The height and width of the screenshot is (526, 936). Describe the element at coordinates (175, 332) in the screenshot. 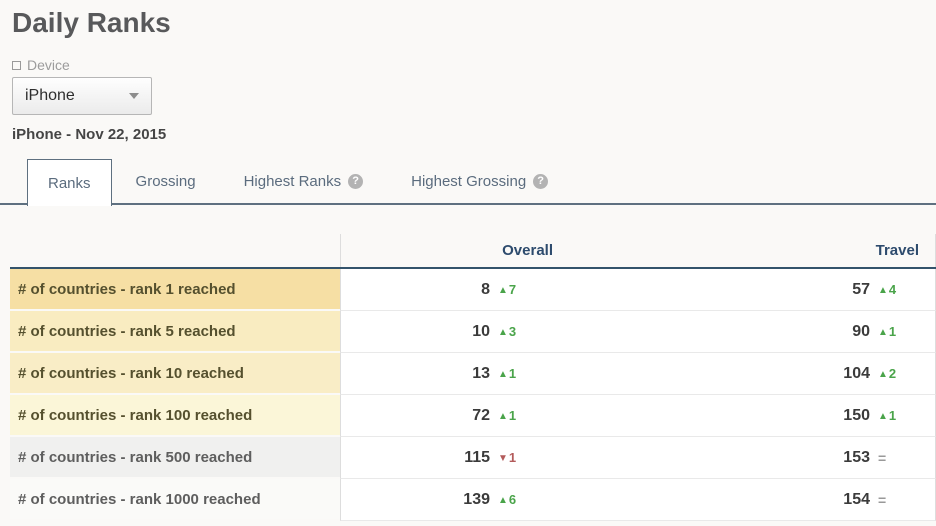

I see `row-label: # of countries - rank 5 reached` at that location.